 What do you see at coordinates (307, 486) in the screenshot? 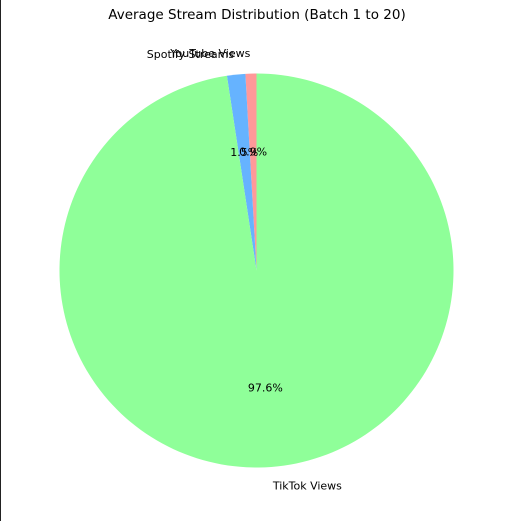
I see `slice-label-tiktok-views: TikTok Views` at bounding box center [307, 486].